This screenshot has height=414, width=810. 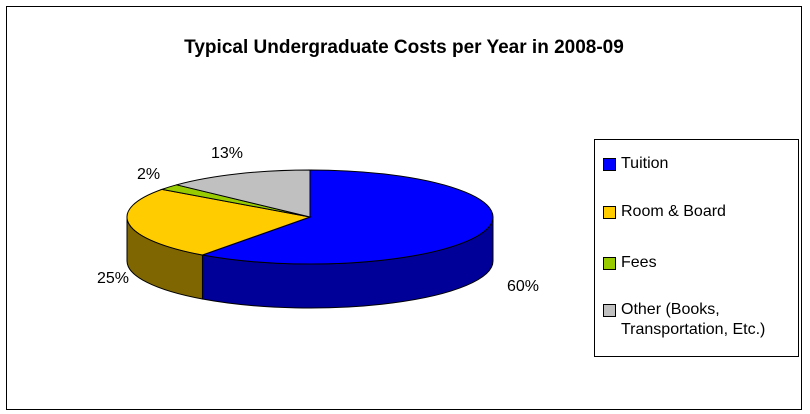 I want to click on legend-label-fees: Fees, so click(x=639, y=262).